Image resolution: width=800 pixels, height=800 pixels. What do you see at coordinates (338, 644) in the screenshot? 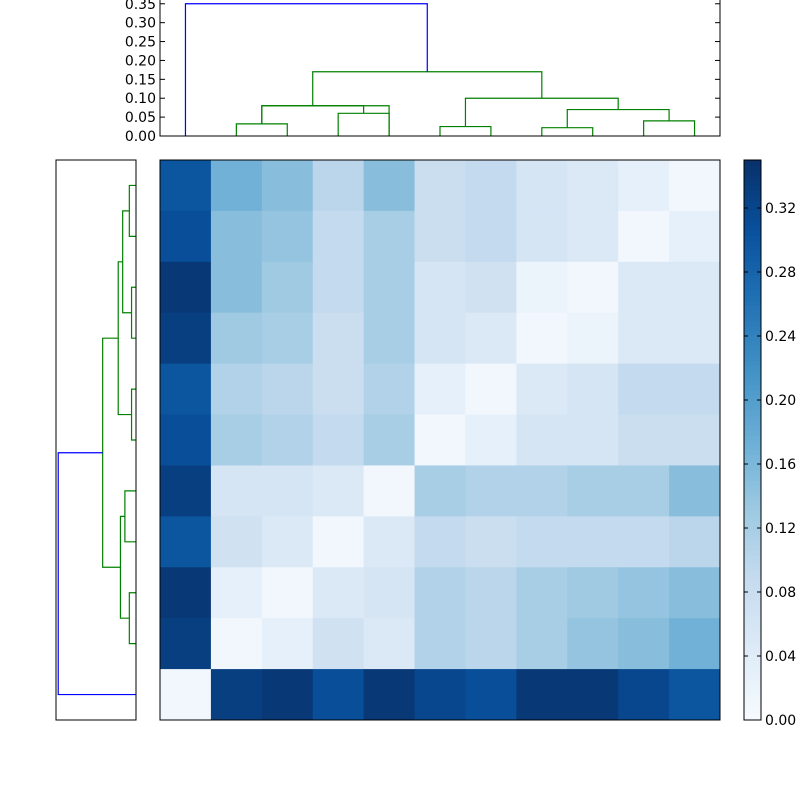
I see `heatmap-cell-r9-c3` at bounding box center [338, 644].